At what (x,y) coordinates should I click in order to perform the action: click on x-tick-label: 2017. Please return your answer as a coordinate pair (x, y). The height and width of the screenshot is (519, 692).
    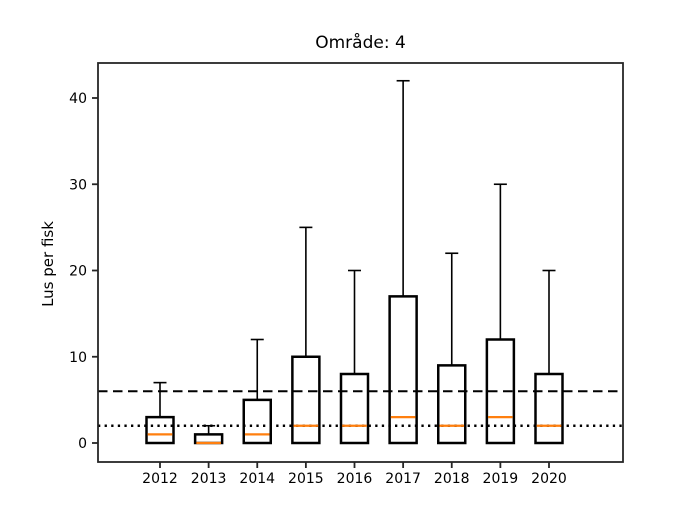
    Looking at the image, I should click on (403, 479).